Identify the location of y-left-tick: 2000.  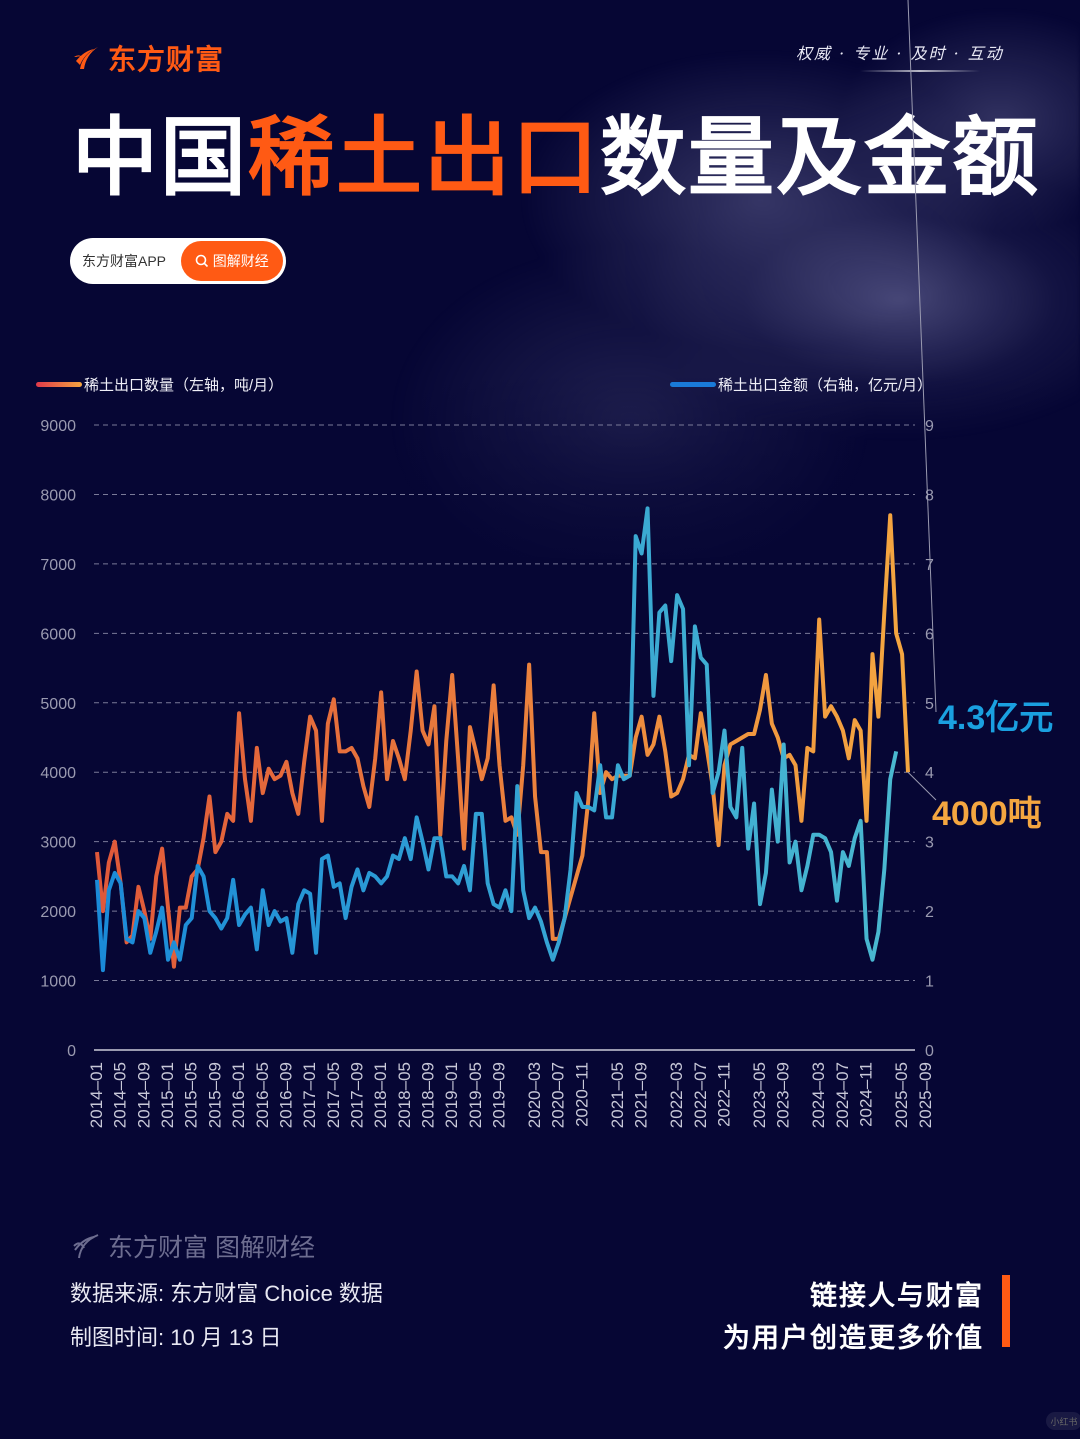
(58, 912).